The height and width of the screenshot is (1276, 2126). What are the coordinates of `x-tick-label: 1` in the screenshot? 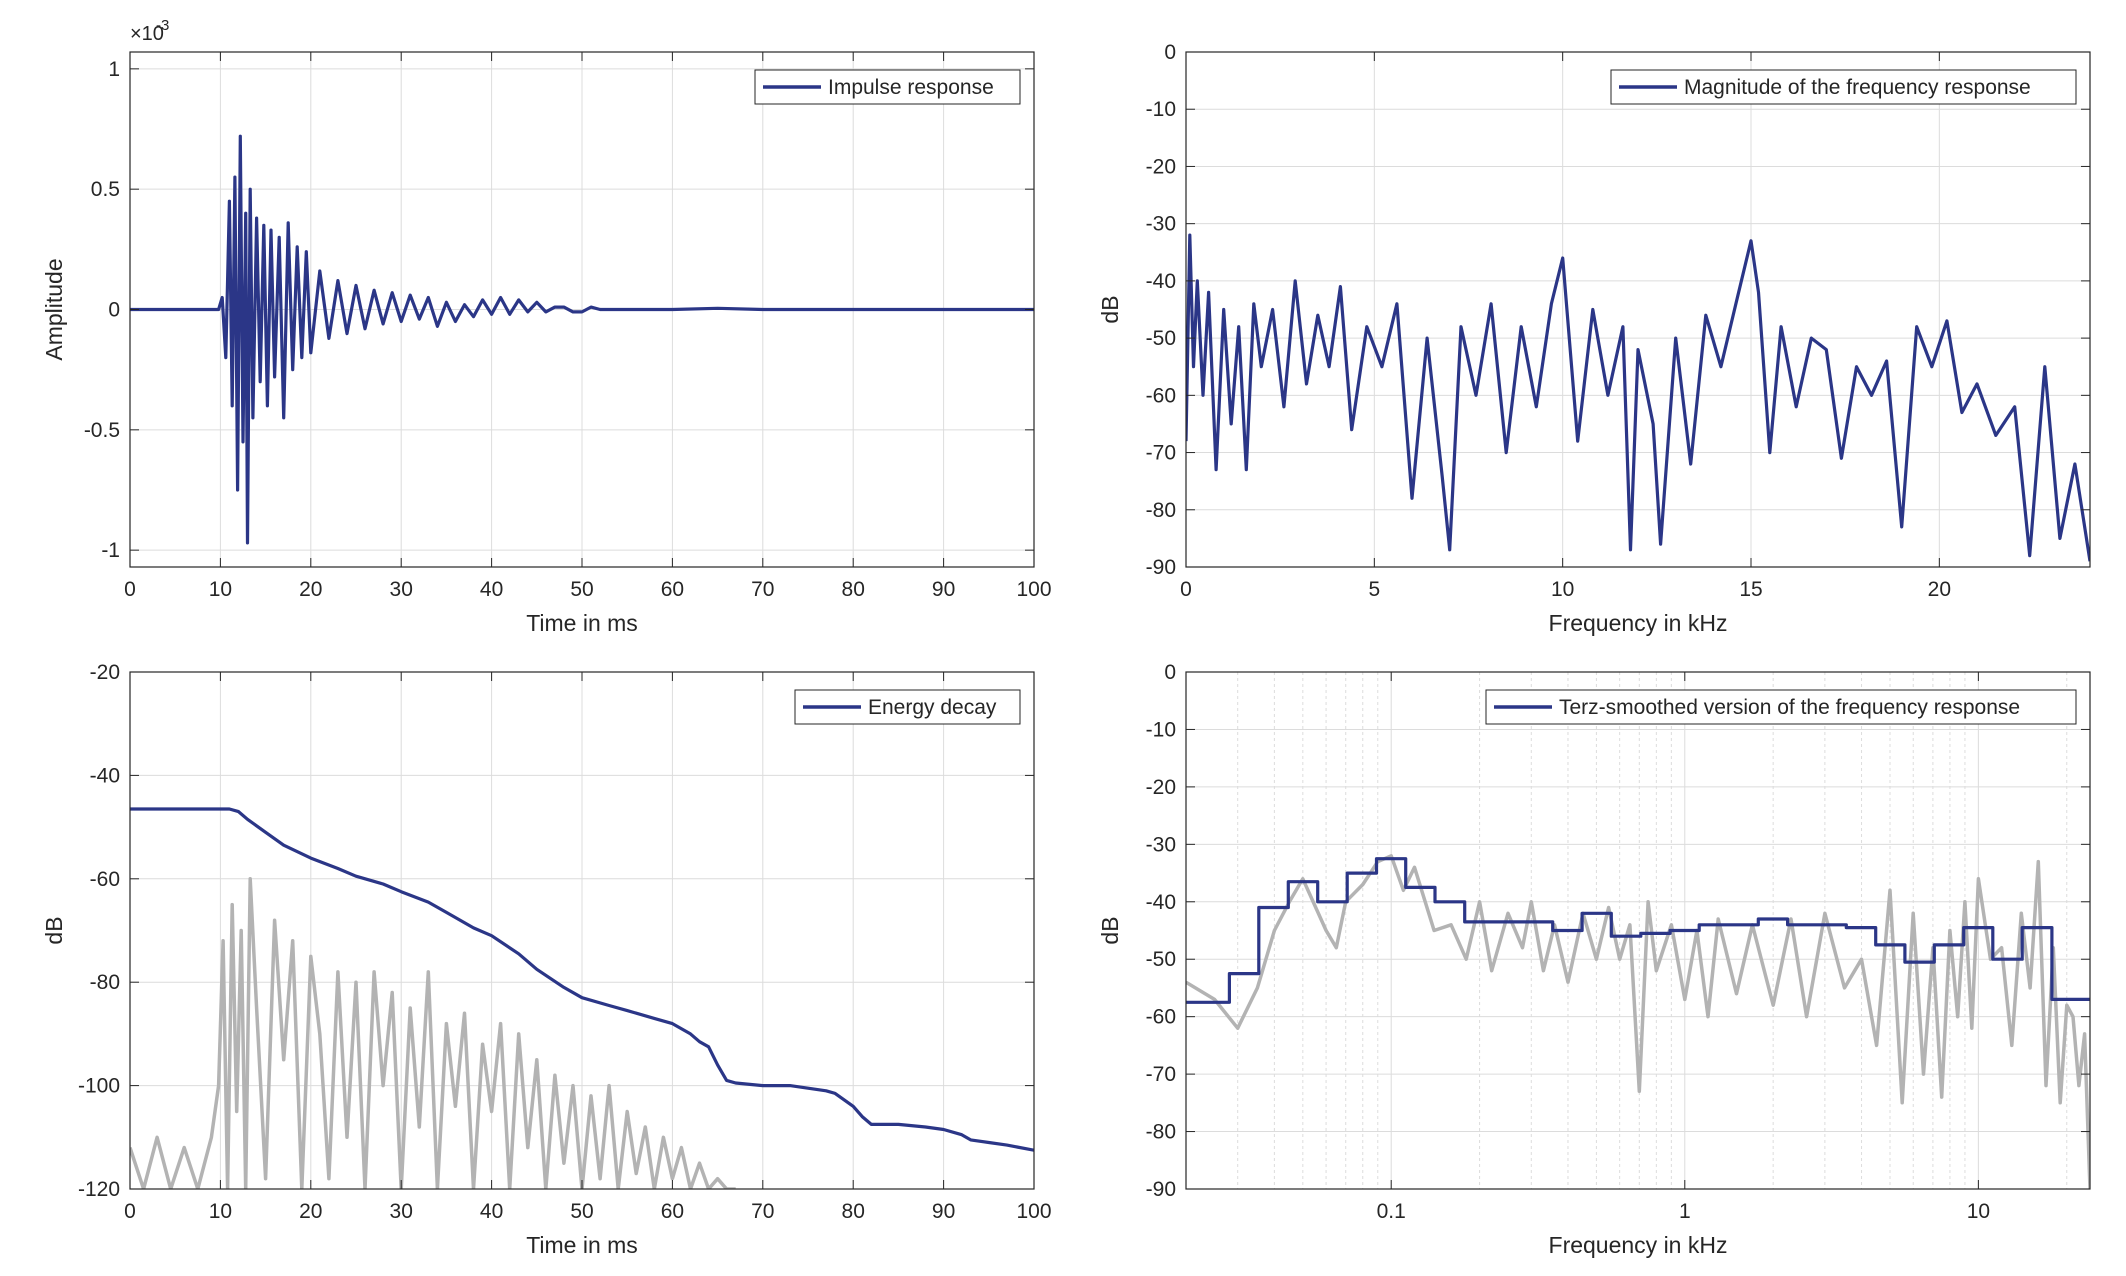 It's located at (1685, 1211).